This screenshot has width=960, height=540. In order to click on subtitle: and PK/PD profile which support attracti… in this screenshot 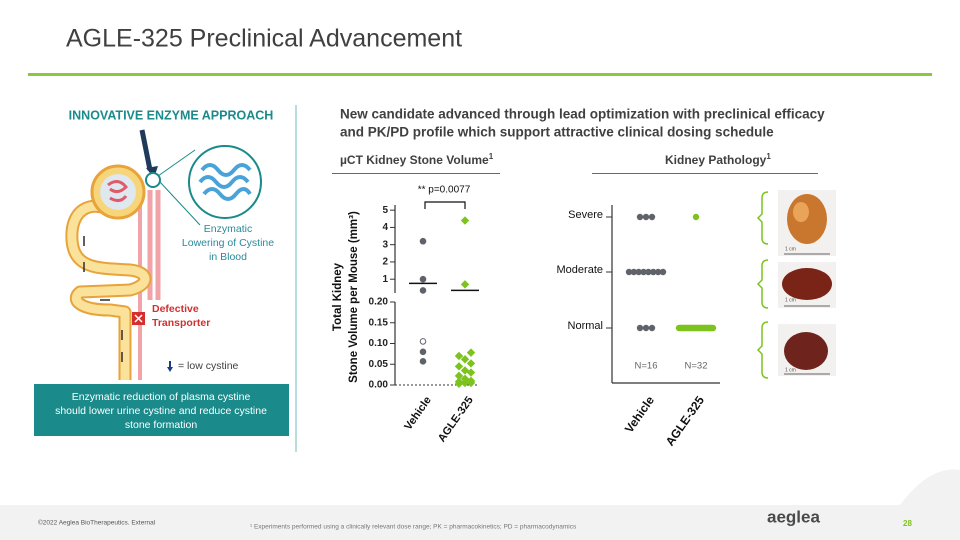, I will do `click(557, 132)`.